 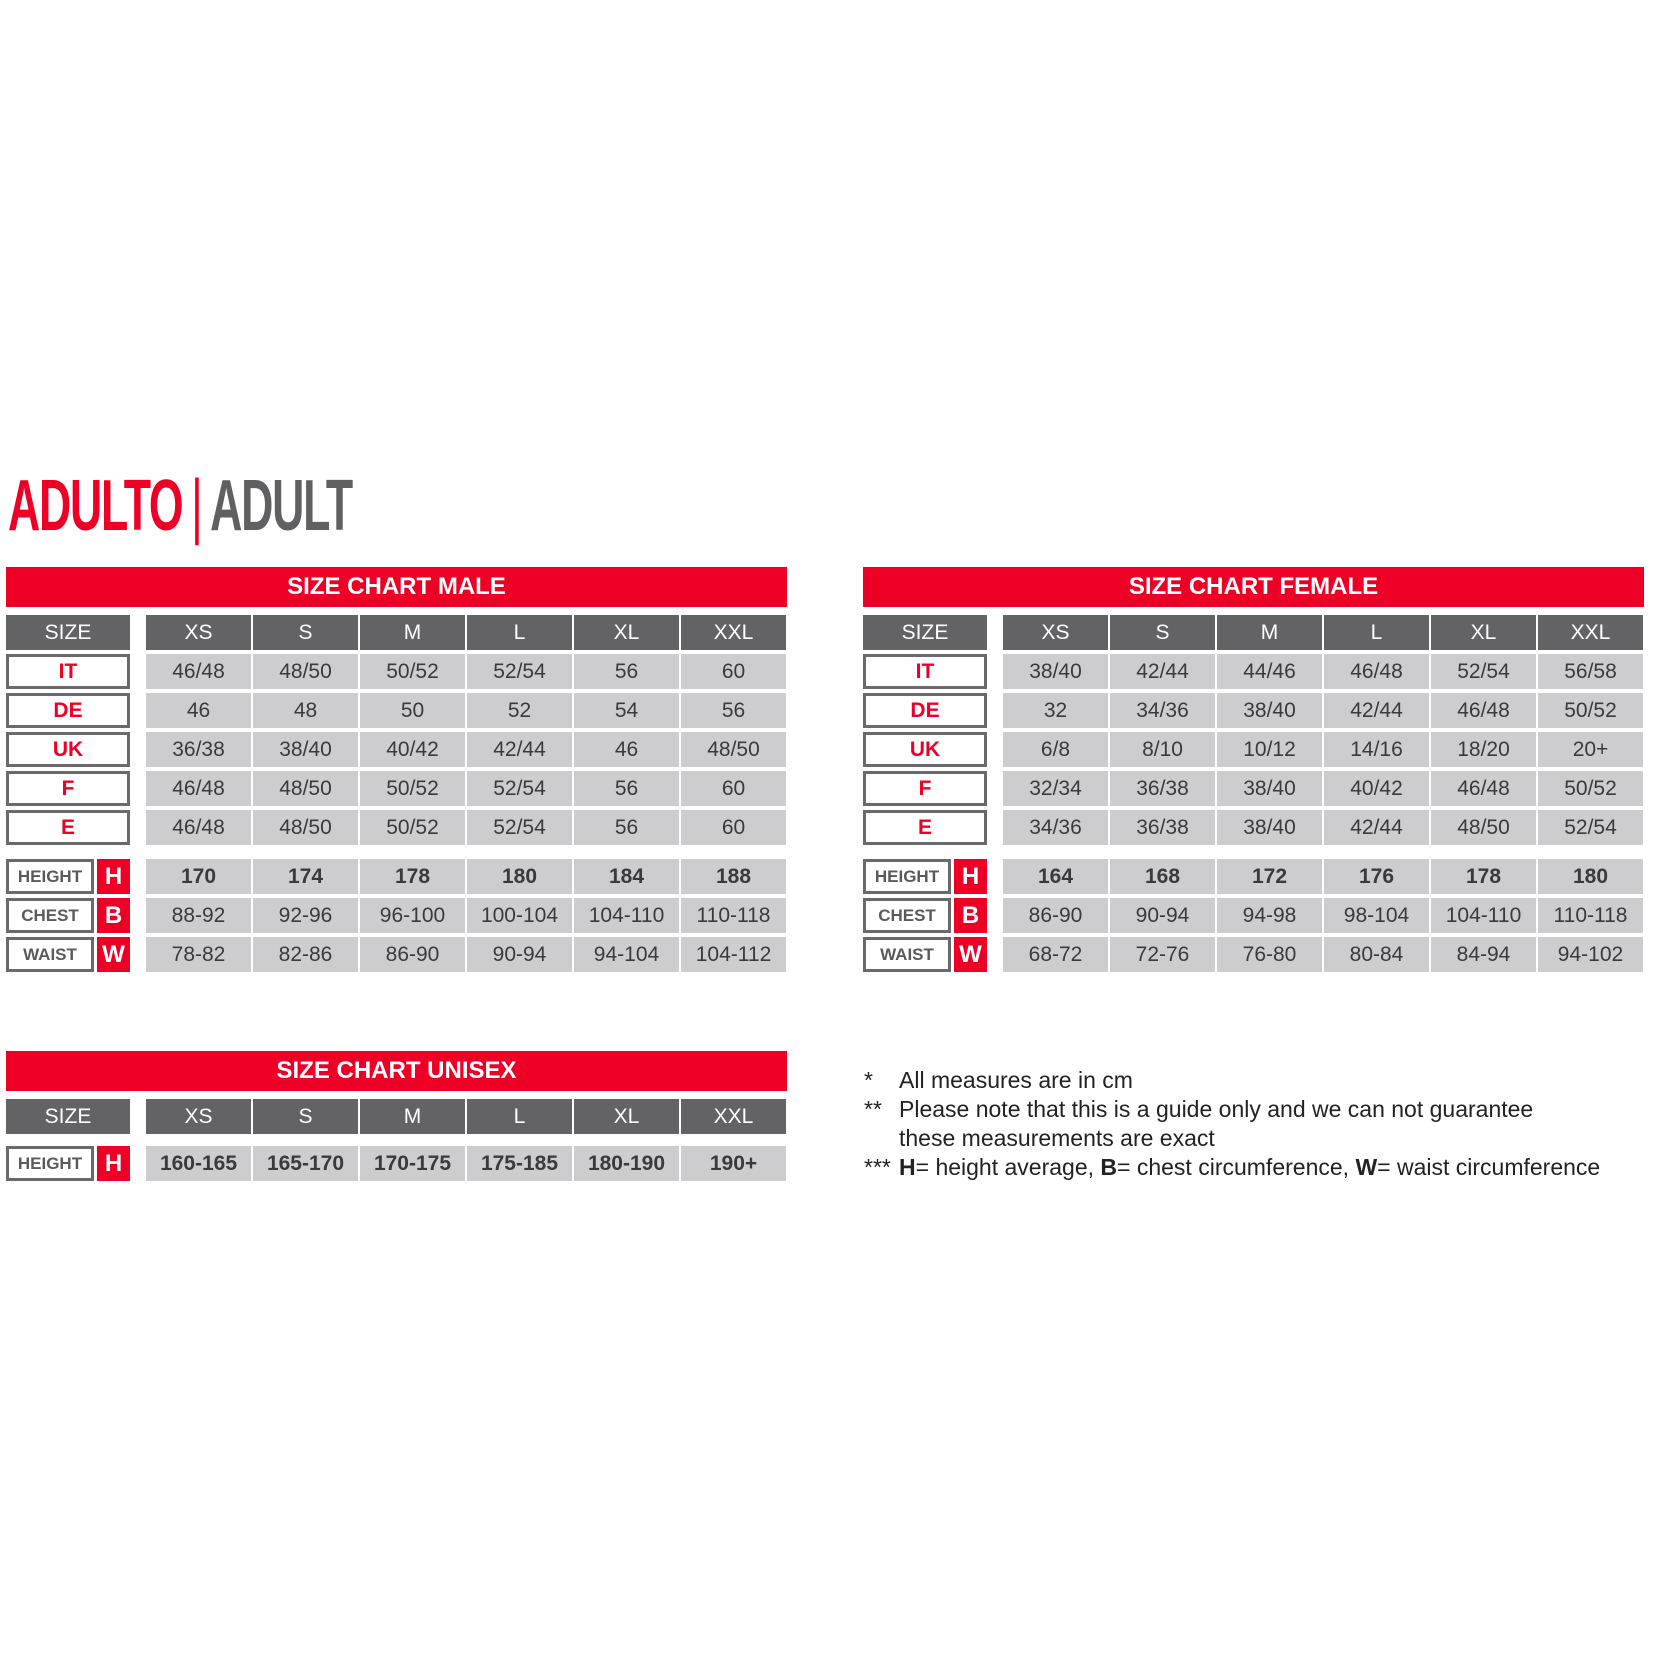 What do you see at coordinates (1055, 749) in the screenshot?
I see `size-value: 6/8` at bounding box center [1055, 749].